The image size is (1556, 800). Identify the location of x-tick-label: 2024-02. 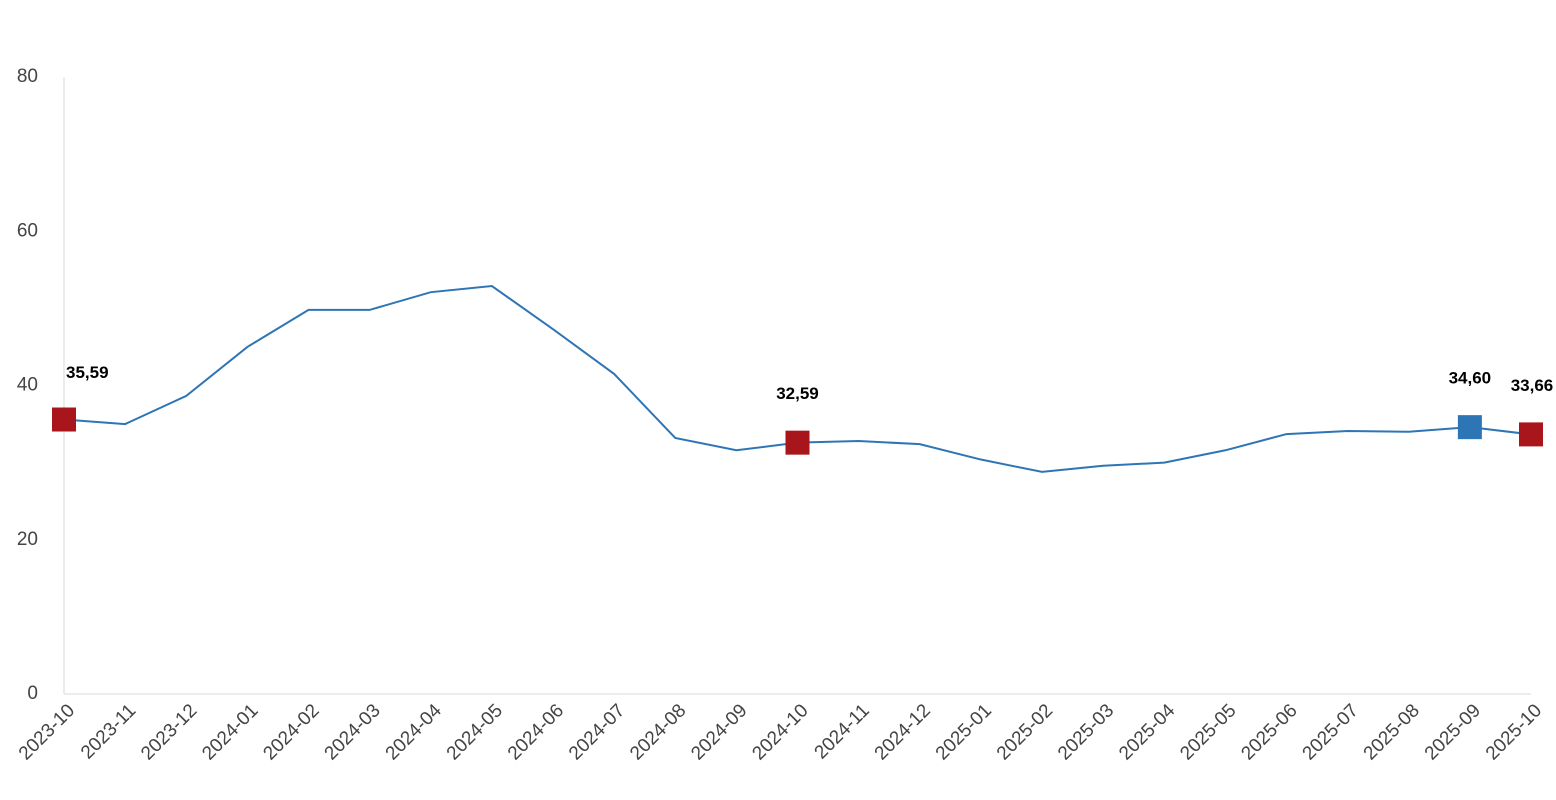
(291, 732).